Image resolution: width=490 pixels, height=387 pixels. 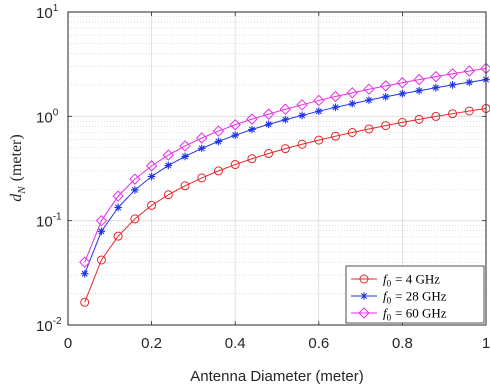 What do you see at coordinates (402, 343) in the screenshot?
I see `x-tick-label: 0.8` at bounding box center [402, 343].